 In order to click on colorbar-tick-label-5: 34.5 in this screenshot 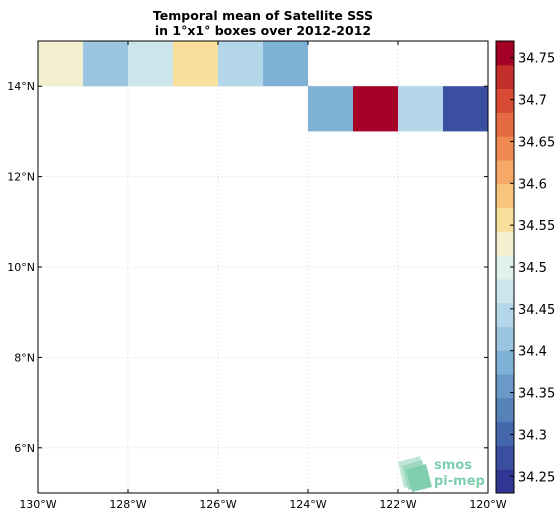, I will do `click(532, 268)`.